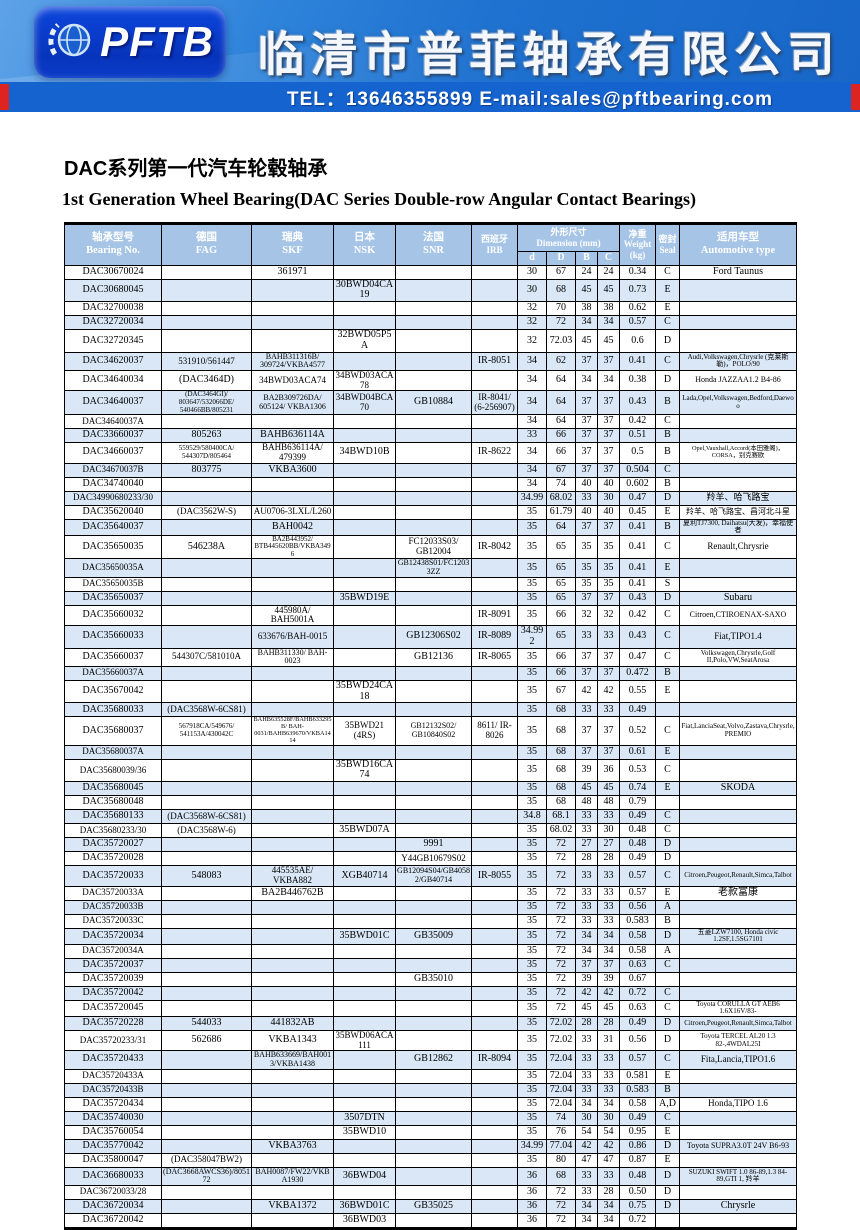 Image resolution: width=860 pixels, height=1230 pixels. Describe the element at coordinates (608, 309) in the screenshot. I see `cell-dim-C: 38` at that location.